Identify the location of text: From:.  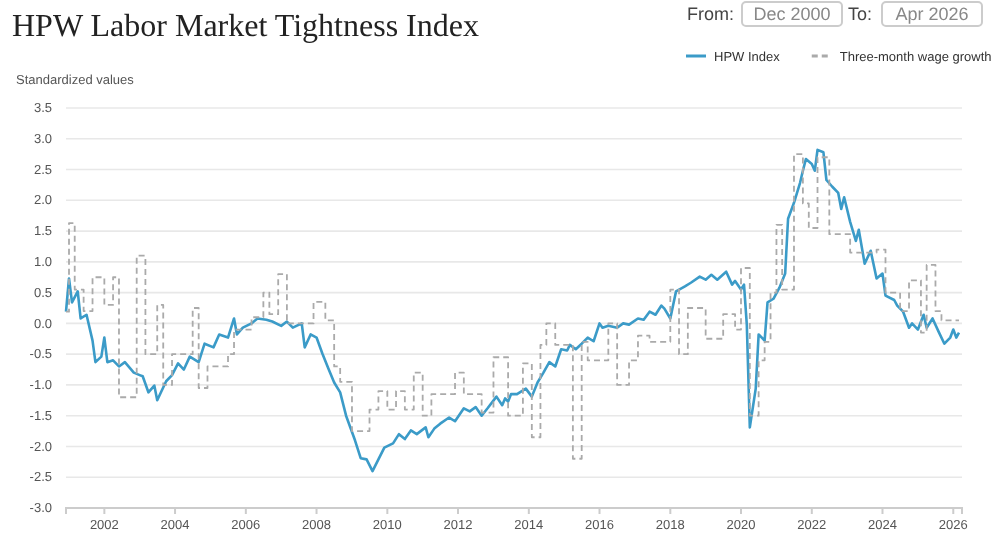
(710, 14).